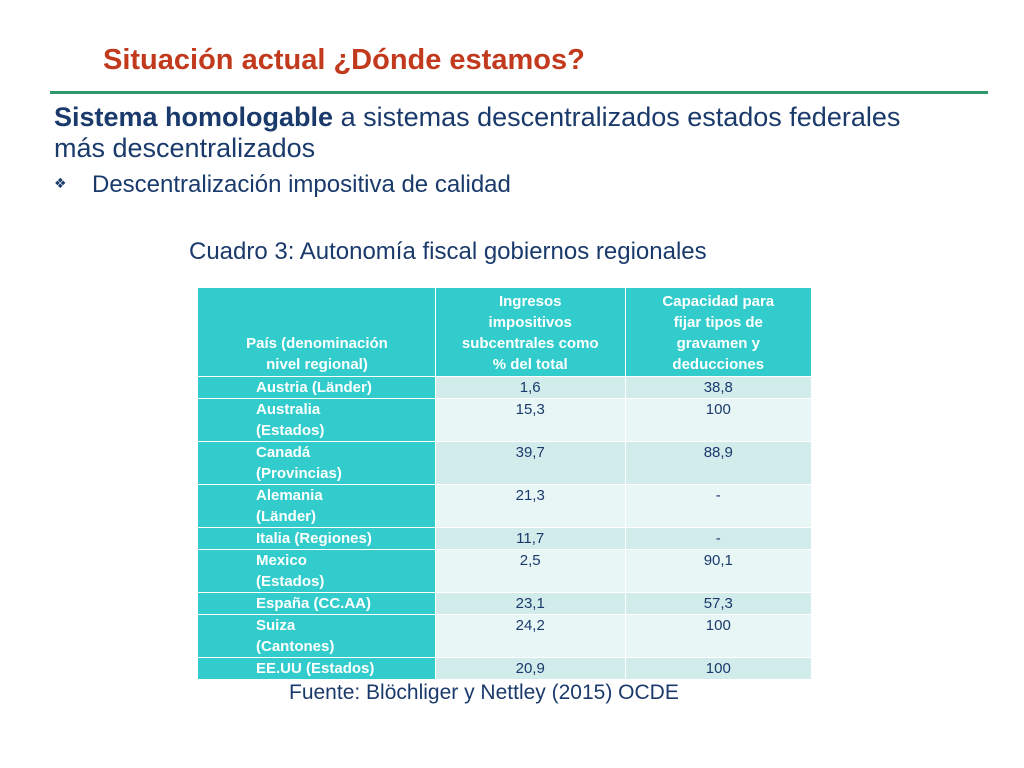 The height and width of the screenshot is (768, 1024). Describe the element at coordinates (530, 506) in the screenshot. I see `cell-ingresos: 21,3` at that location.